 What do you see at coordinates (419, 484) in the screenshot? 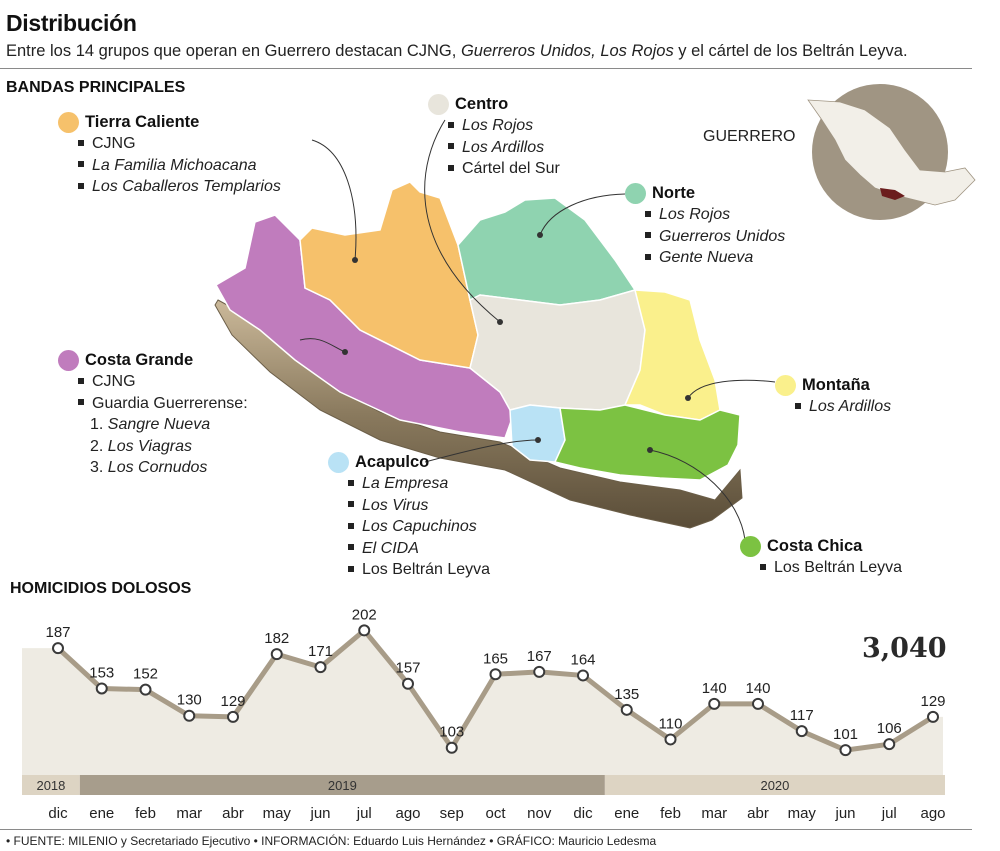
I see `region-group-item: La Empresa` at bounding box center [419, 484].